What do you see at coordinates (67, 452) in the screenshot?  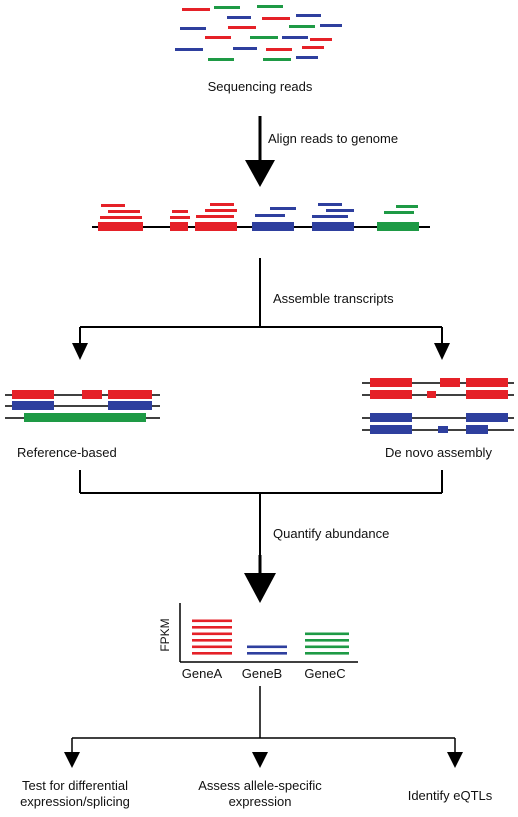 I see `label-reference-based: Reference-based` at bounding box center [67, 452].